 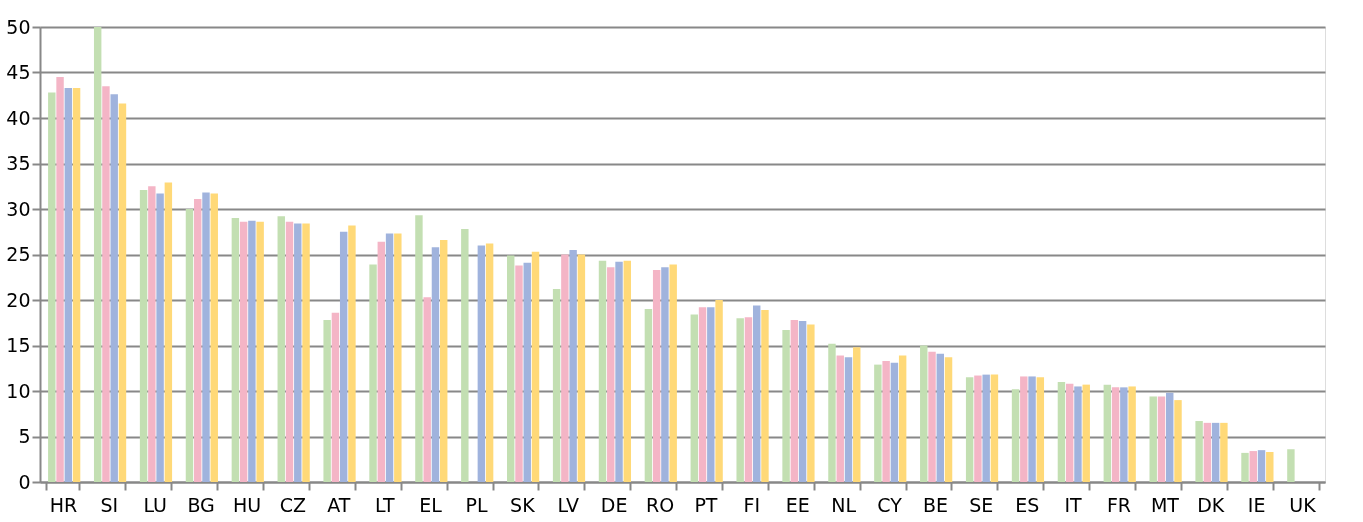 I want to click on x-tick-label: EL, so click(x=431, y=504).